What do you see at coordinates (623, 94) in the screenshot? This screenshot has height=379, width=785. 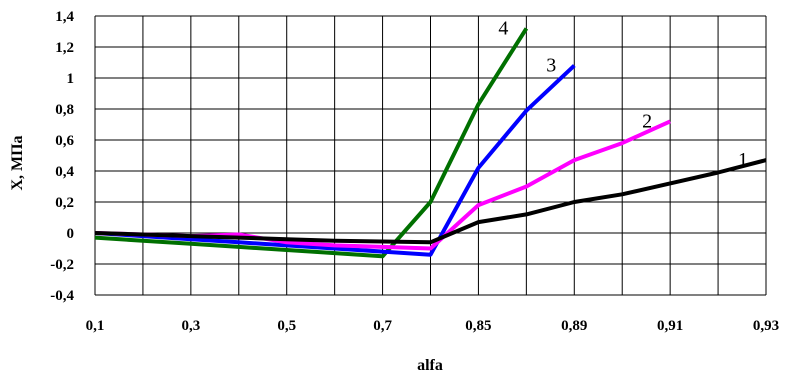 I see `series-labels: 1 2 3 4` at bounding box center [623, 94].